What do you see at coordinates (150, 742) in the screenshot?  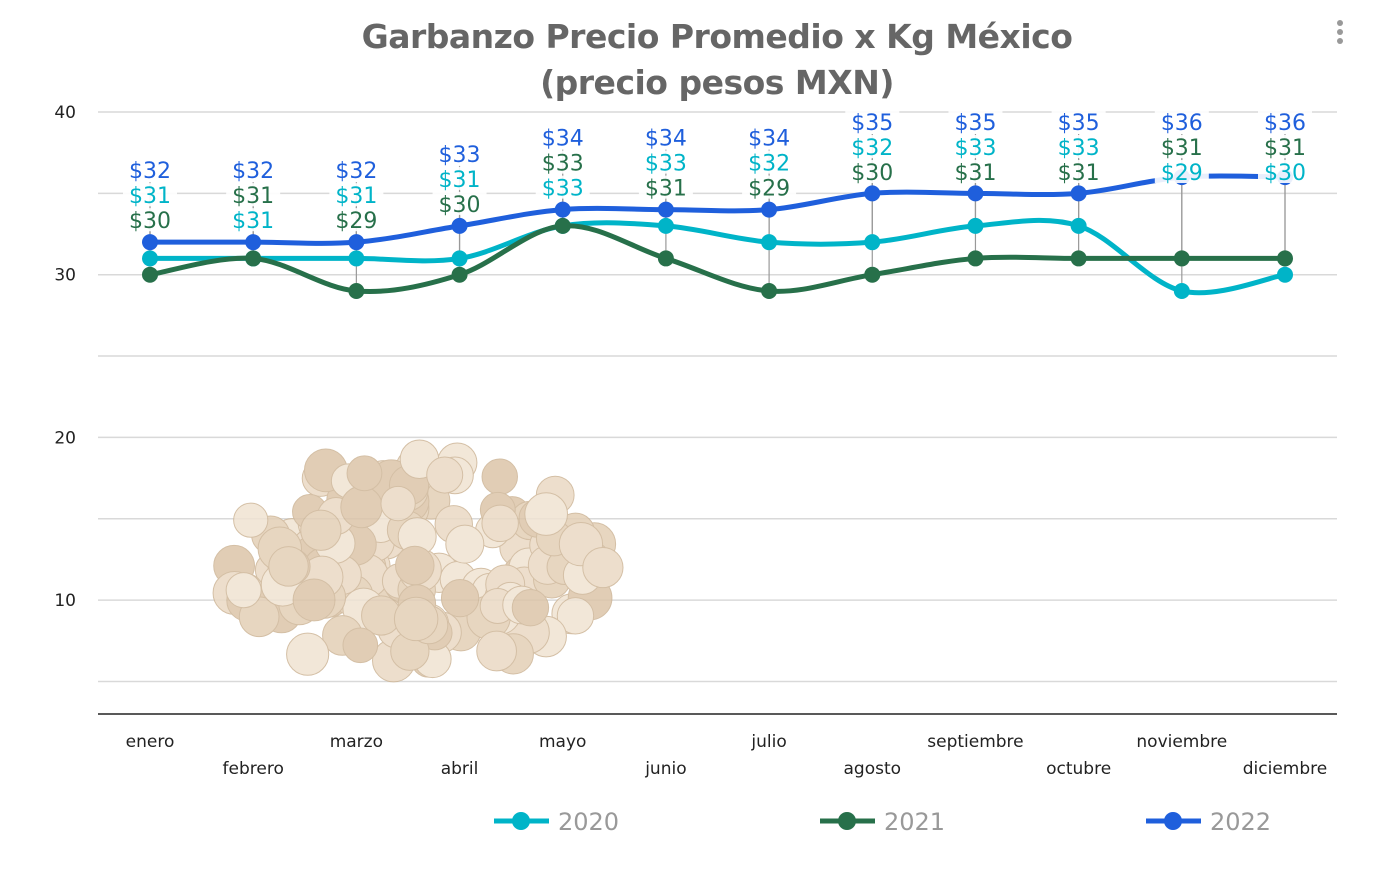 I see `x-tick-label: enero` at bounding box center [150, 742].